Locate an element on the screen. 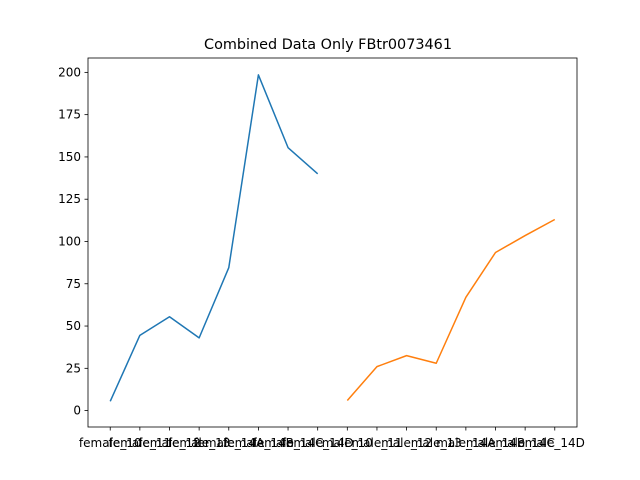 The height and width of the screenshot is (480, 640). x-tick-label: male_13 is located at coordinates (436, 443).